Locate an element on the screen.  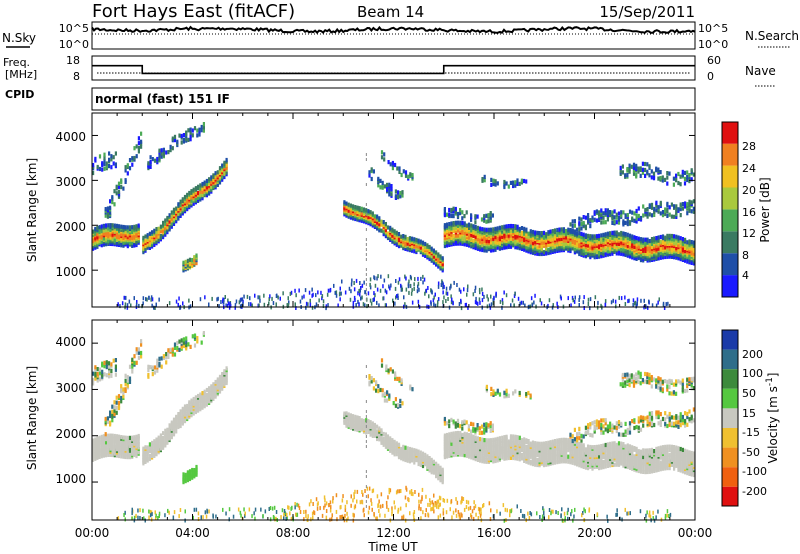
noise-left-tick-bottom: 10^0 is located at coordinates (74, 44).